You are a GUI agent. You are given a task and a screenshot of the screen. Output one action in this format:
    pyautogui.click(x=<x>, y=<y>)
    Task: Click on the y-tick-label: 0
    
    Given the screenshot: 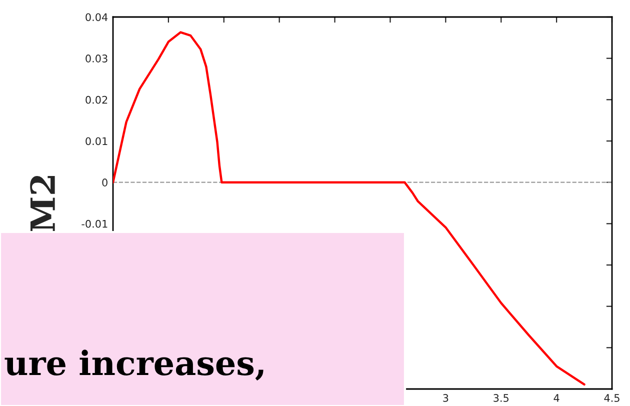 What is the action you would take?
    pyautogui.click(x=105, y=182)
    